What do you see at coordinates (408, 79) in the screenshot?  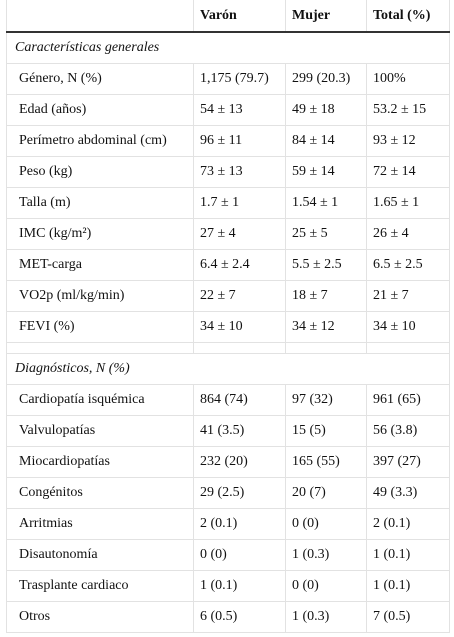 I see `cell: 100%` at bounding box center [408, 79].